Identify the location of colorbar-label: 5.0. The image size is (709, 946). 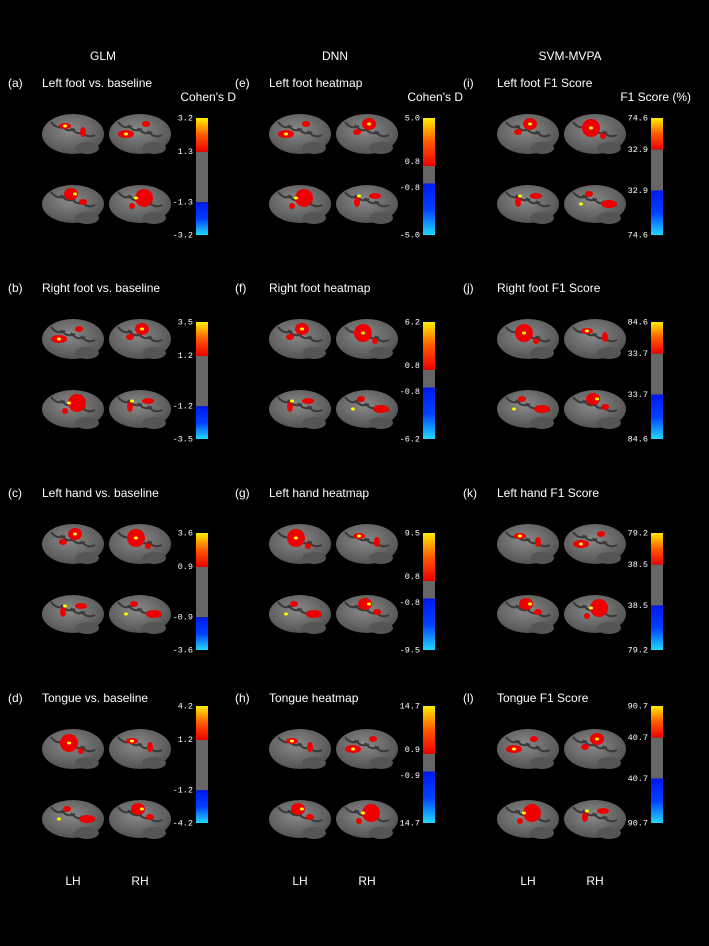
(412, 118).